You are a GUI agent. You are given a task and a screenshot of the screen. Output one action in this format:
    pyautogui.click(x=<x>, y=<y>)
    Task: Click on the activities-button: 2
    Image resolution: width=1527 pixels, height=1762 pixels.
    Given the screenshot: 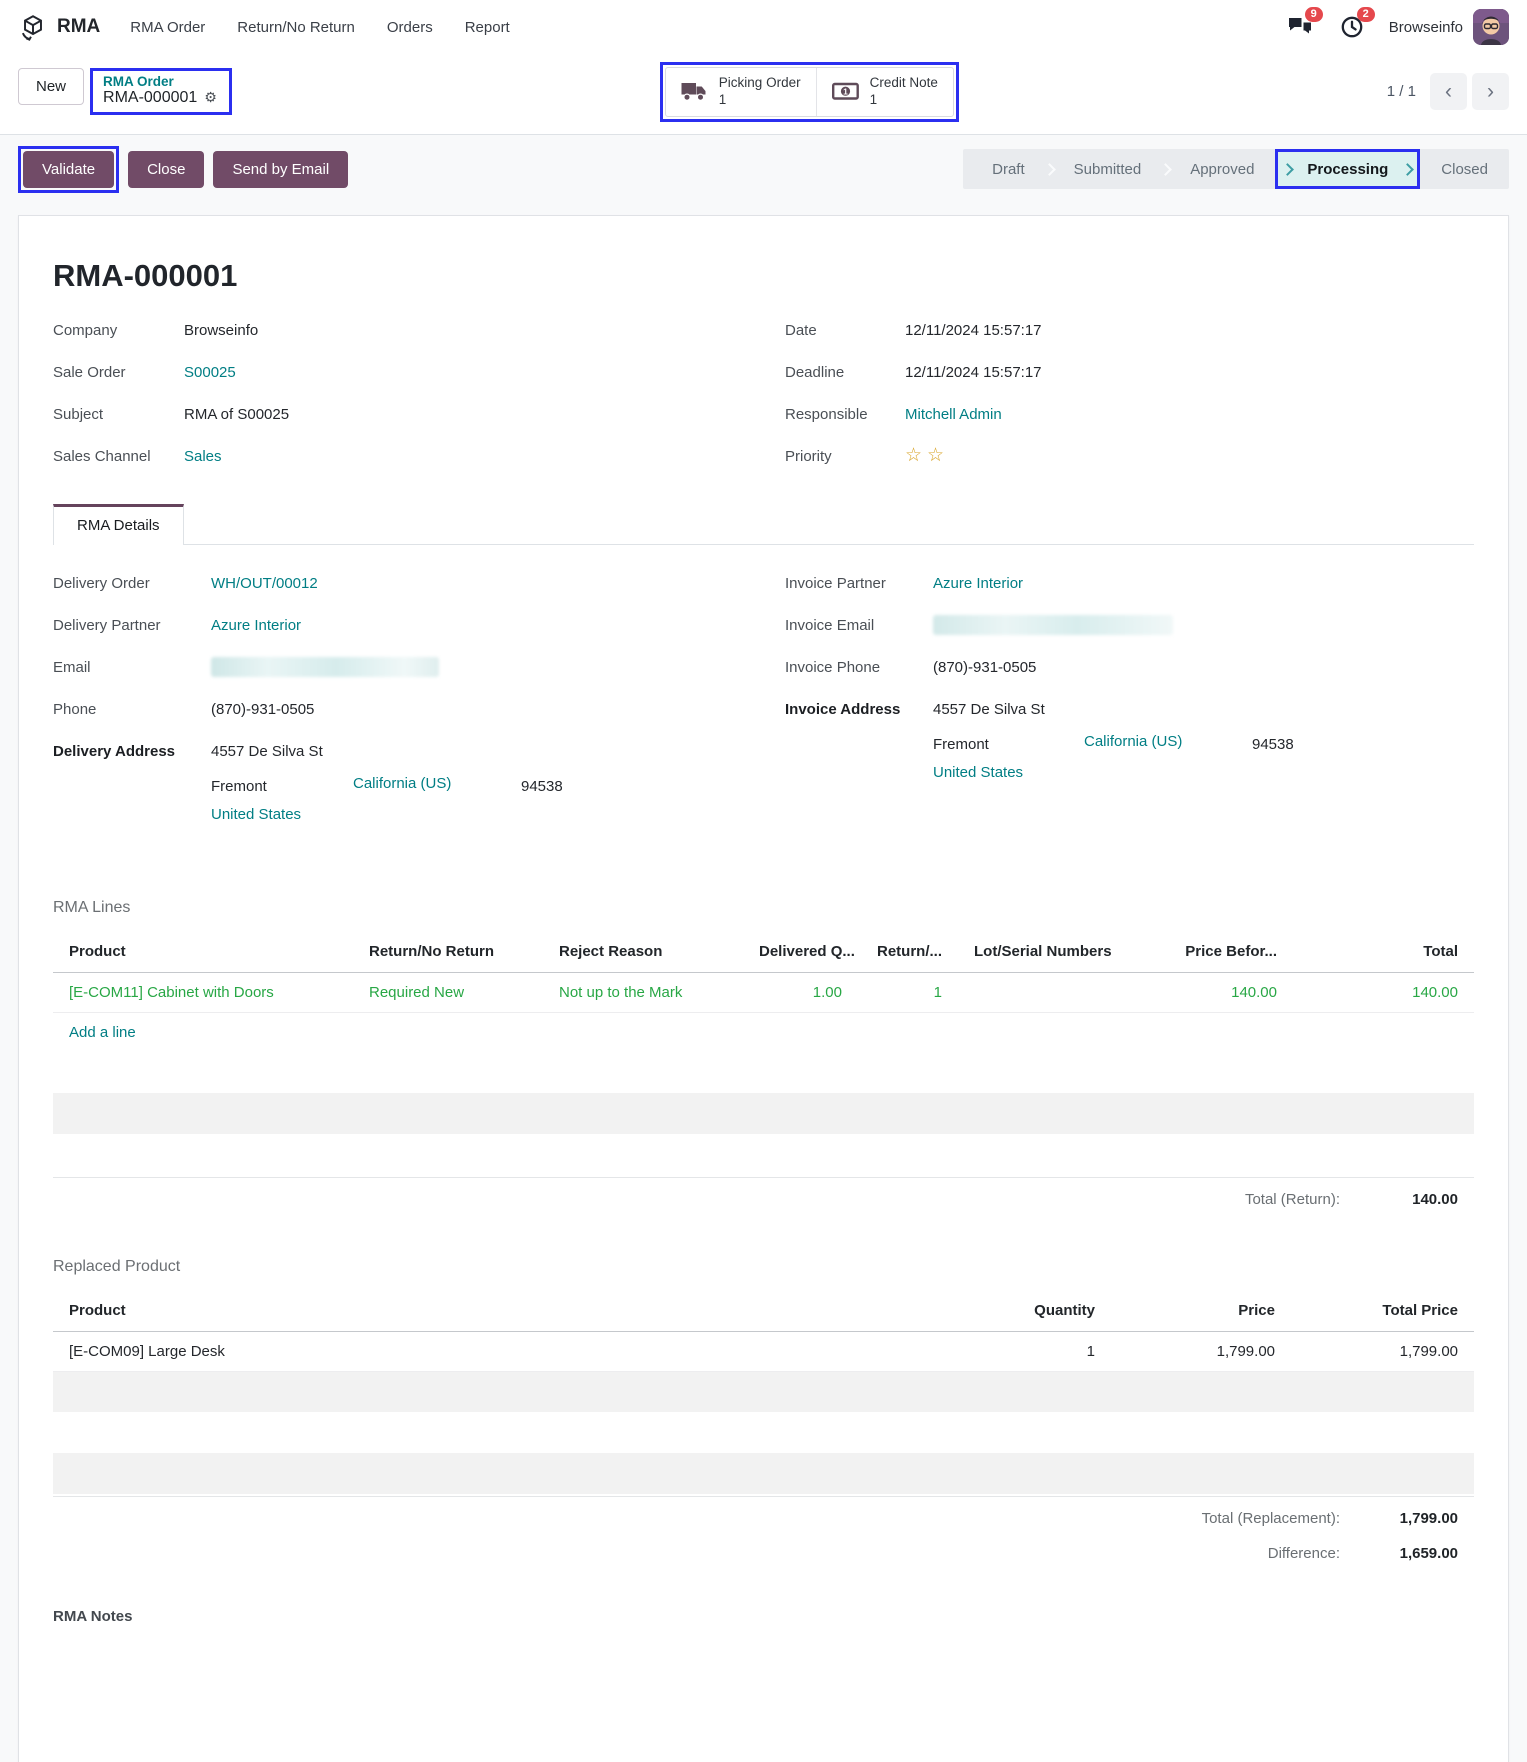 What is the action you would take?
    pyautogui.click(x=1356, y=23)
    